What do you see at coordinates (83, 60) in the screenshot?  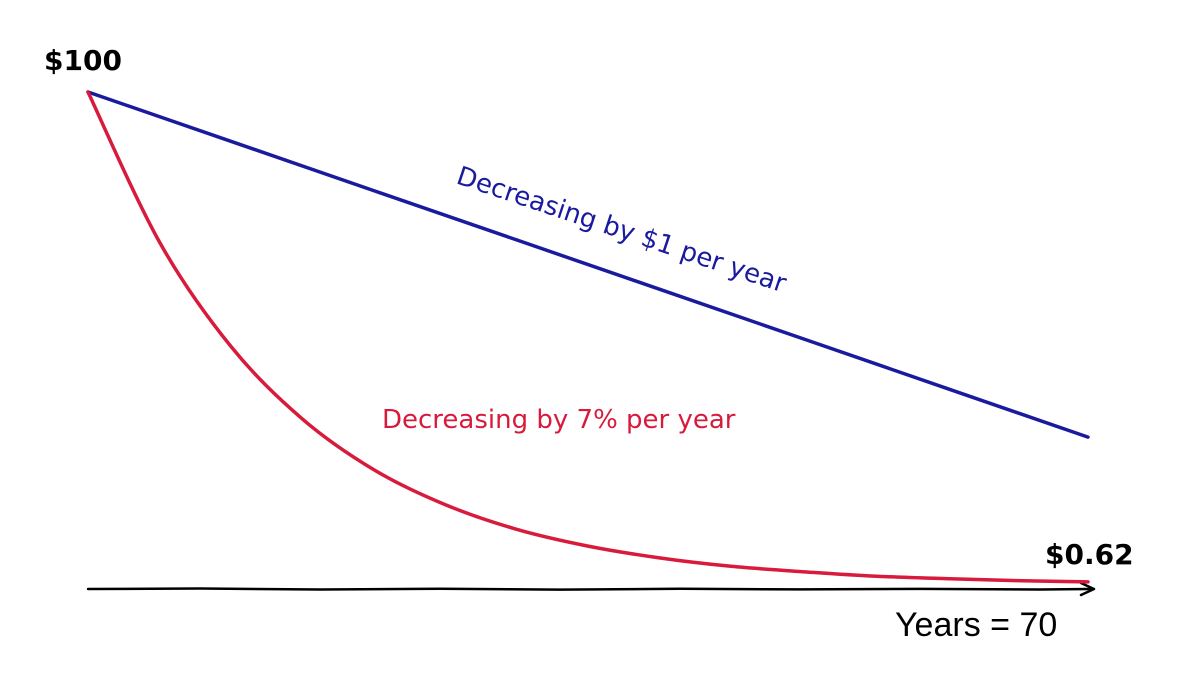 I see `start-value-label: $100` at bounding box center [83, 60].